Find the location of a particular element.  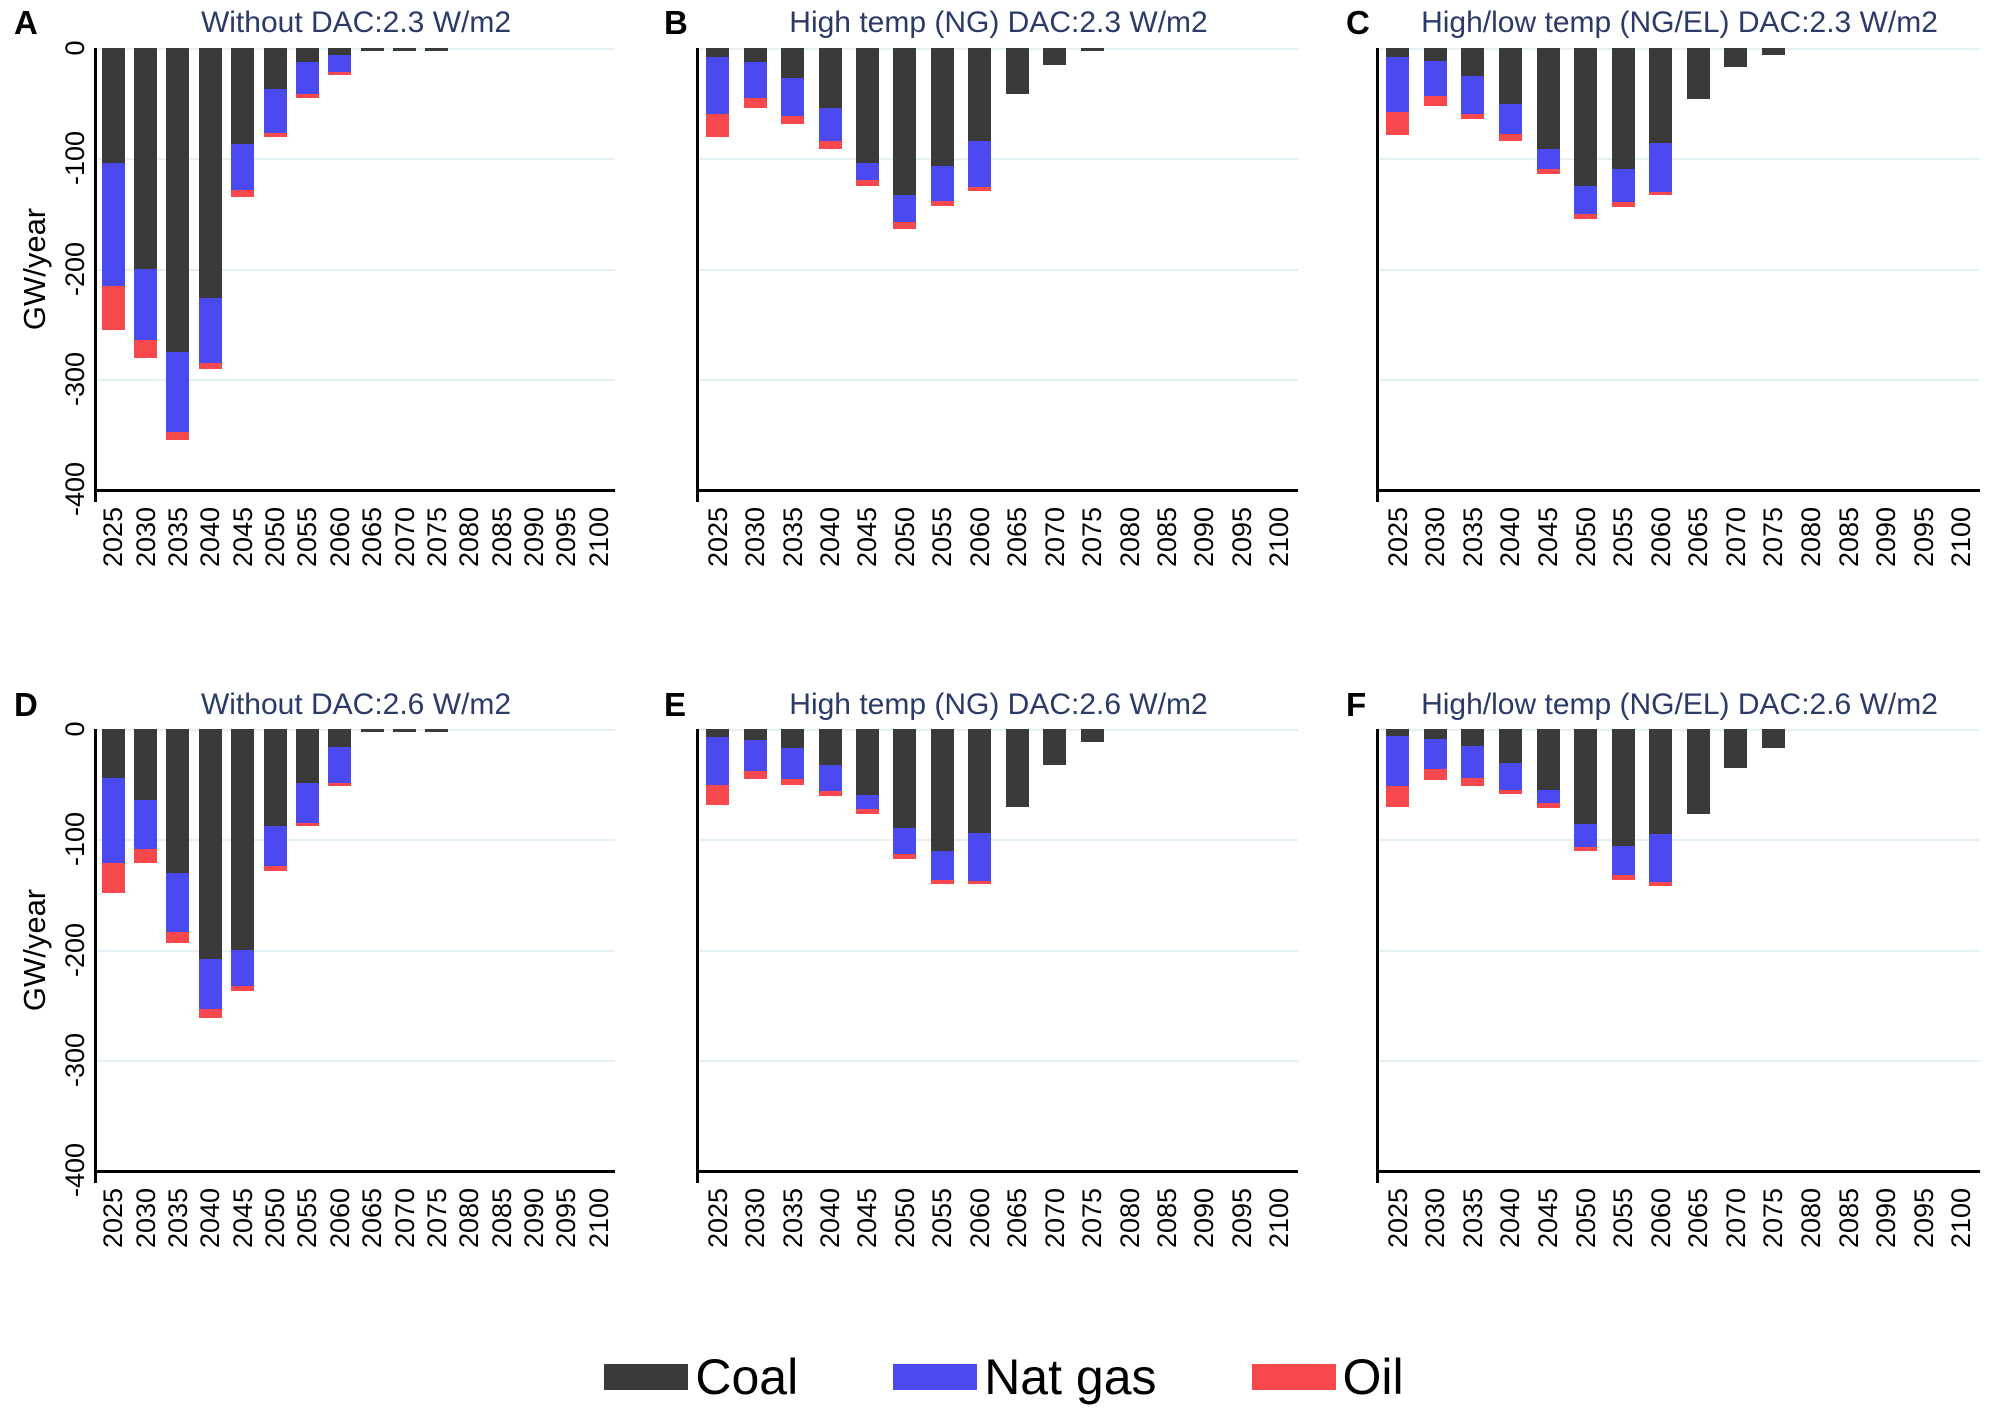

bar-2050 is located at coordinates (275, 800).